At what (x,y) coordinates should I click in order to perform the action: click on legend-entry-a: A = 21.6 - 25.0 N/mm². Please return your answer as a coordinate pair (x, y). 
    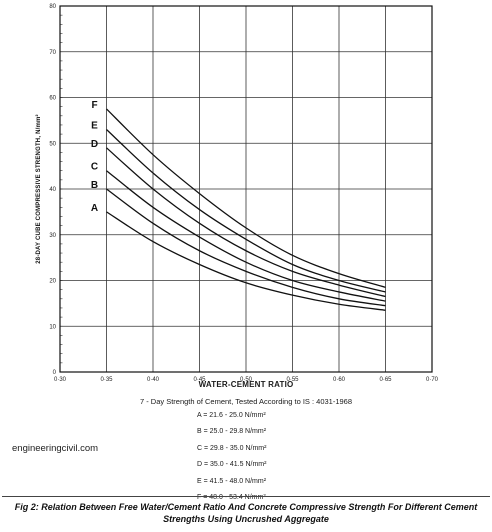
    Looking at the image, I should click on (231, 415).